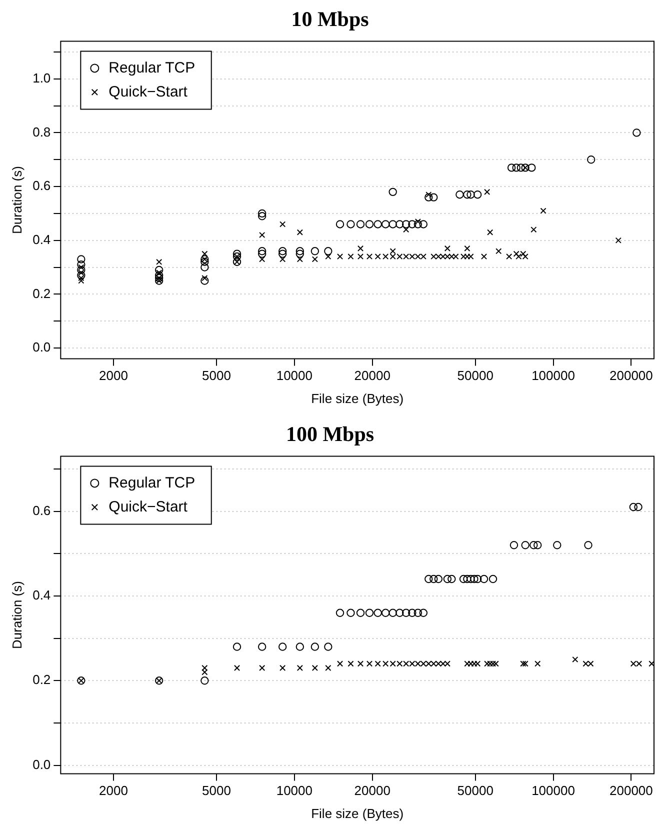 The height and width of the screenshot is (831, 666). I want to click on chart-title: 10 Mbps, so click(330, 19).